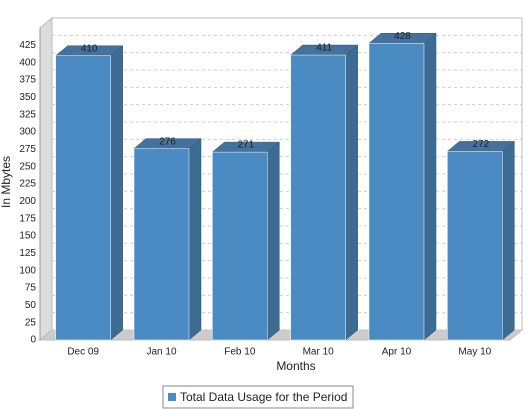 Image resolution: width=531 pixels, height=409 pixels. I want to click on x-tick-label: May 10, so click(474, 352).